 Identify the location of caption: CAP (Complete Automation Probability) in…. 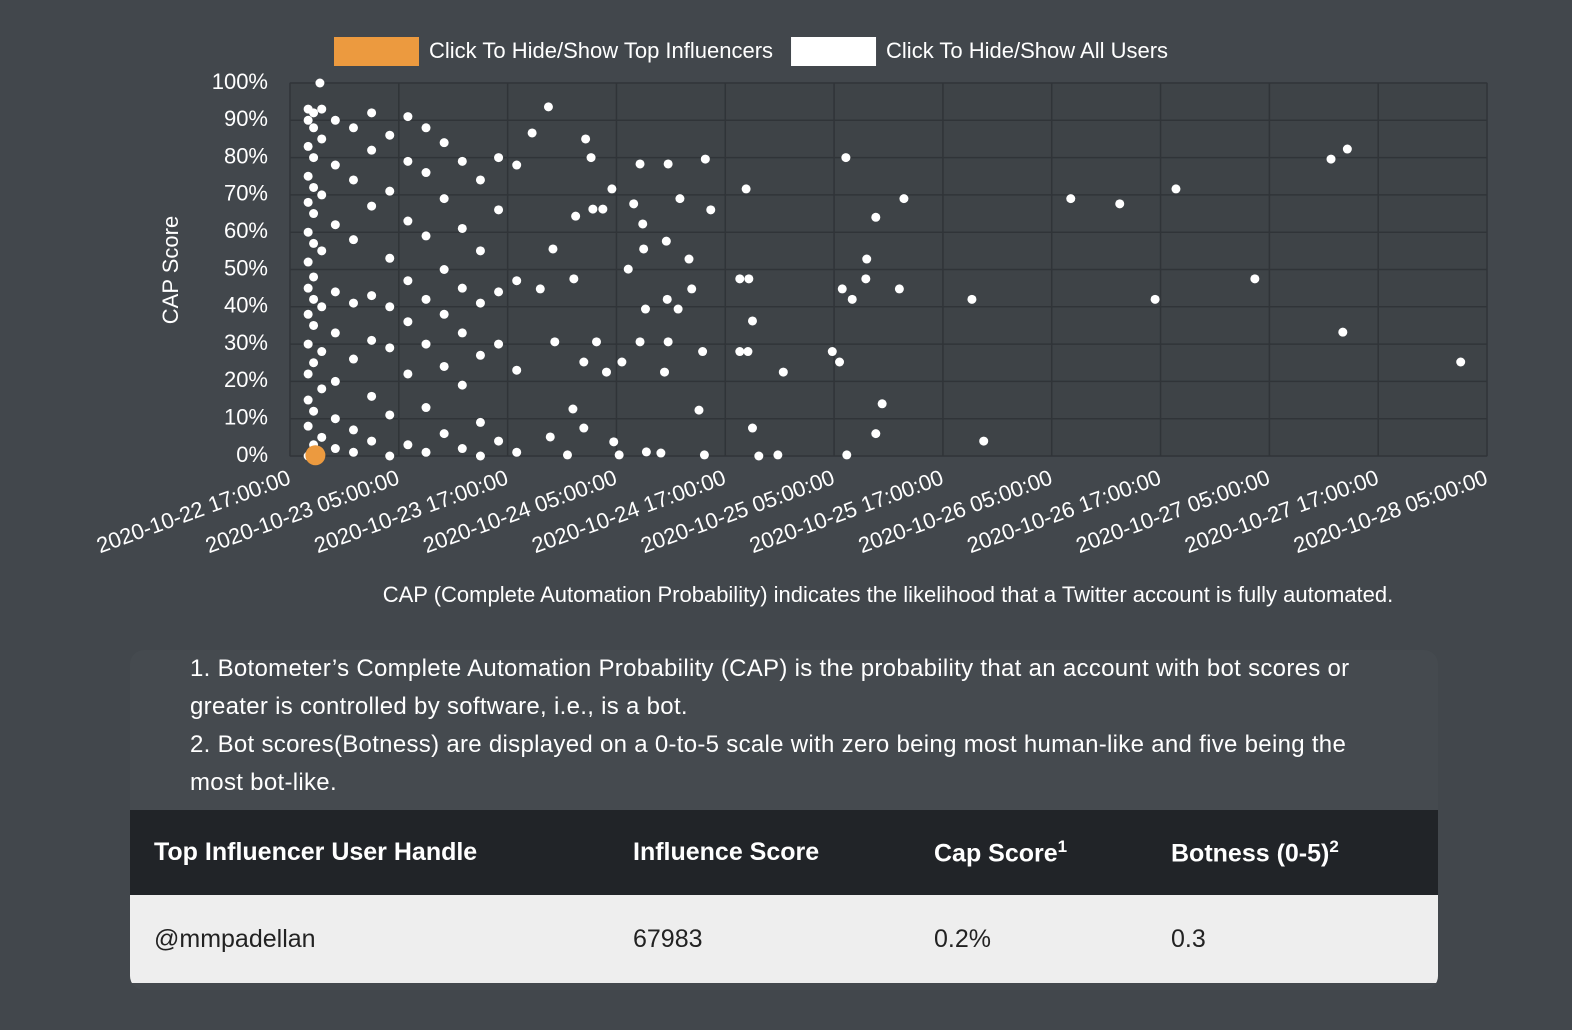
(888, 594).